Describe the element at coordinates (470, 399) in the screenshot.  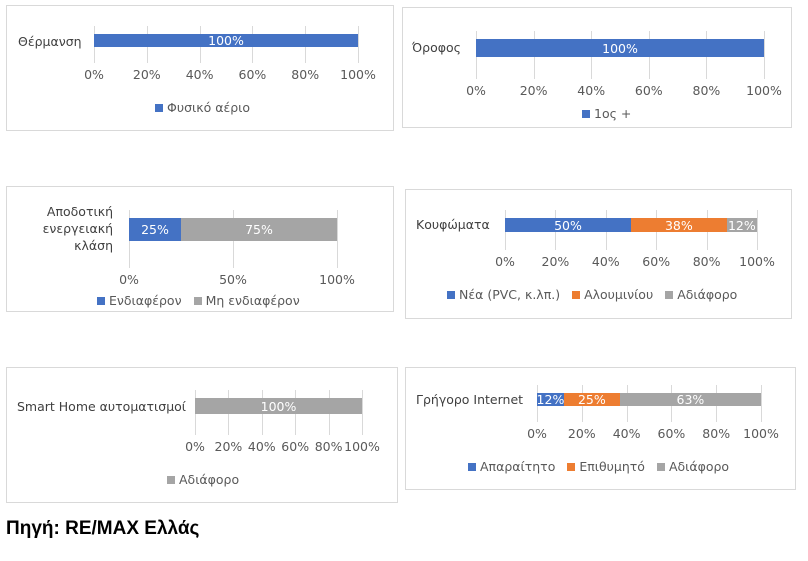
I see `category-label: Γρήγορο Internet` at that location.